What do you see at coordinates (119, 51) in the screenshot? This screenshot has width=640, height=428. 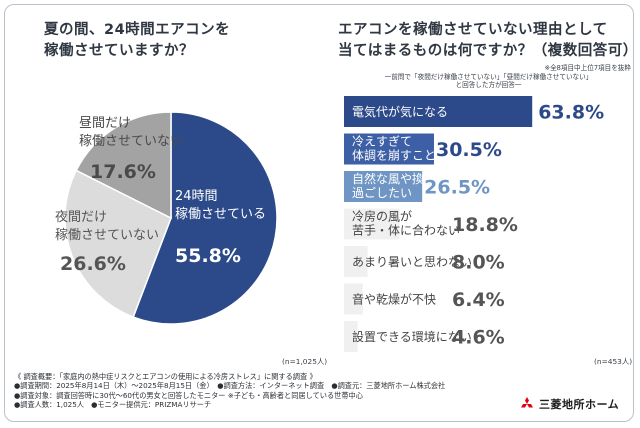 I see `left-question-line2: 稼働させていますか？` at bounding box center [119, 51].